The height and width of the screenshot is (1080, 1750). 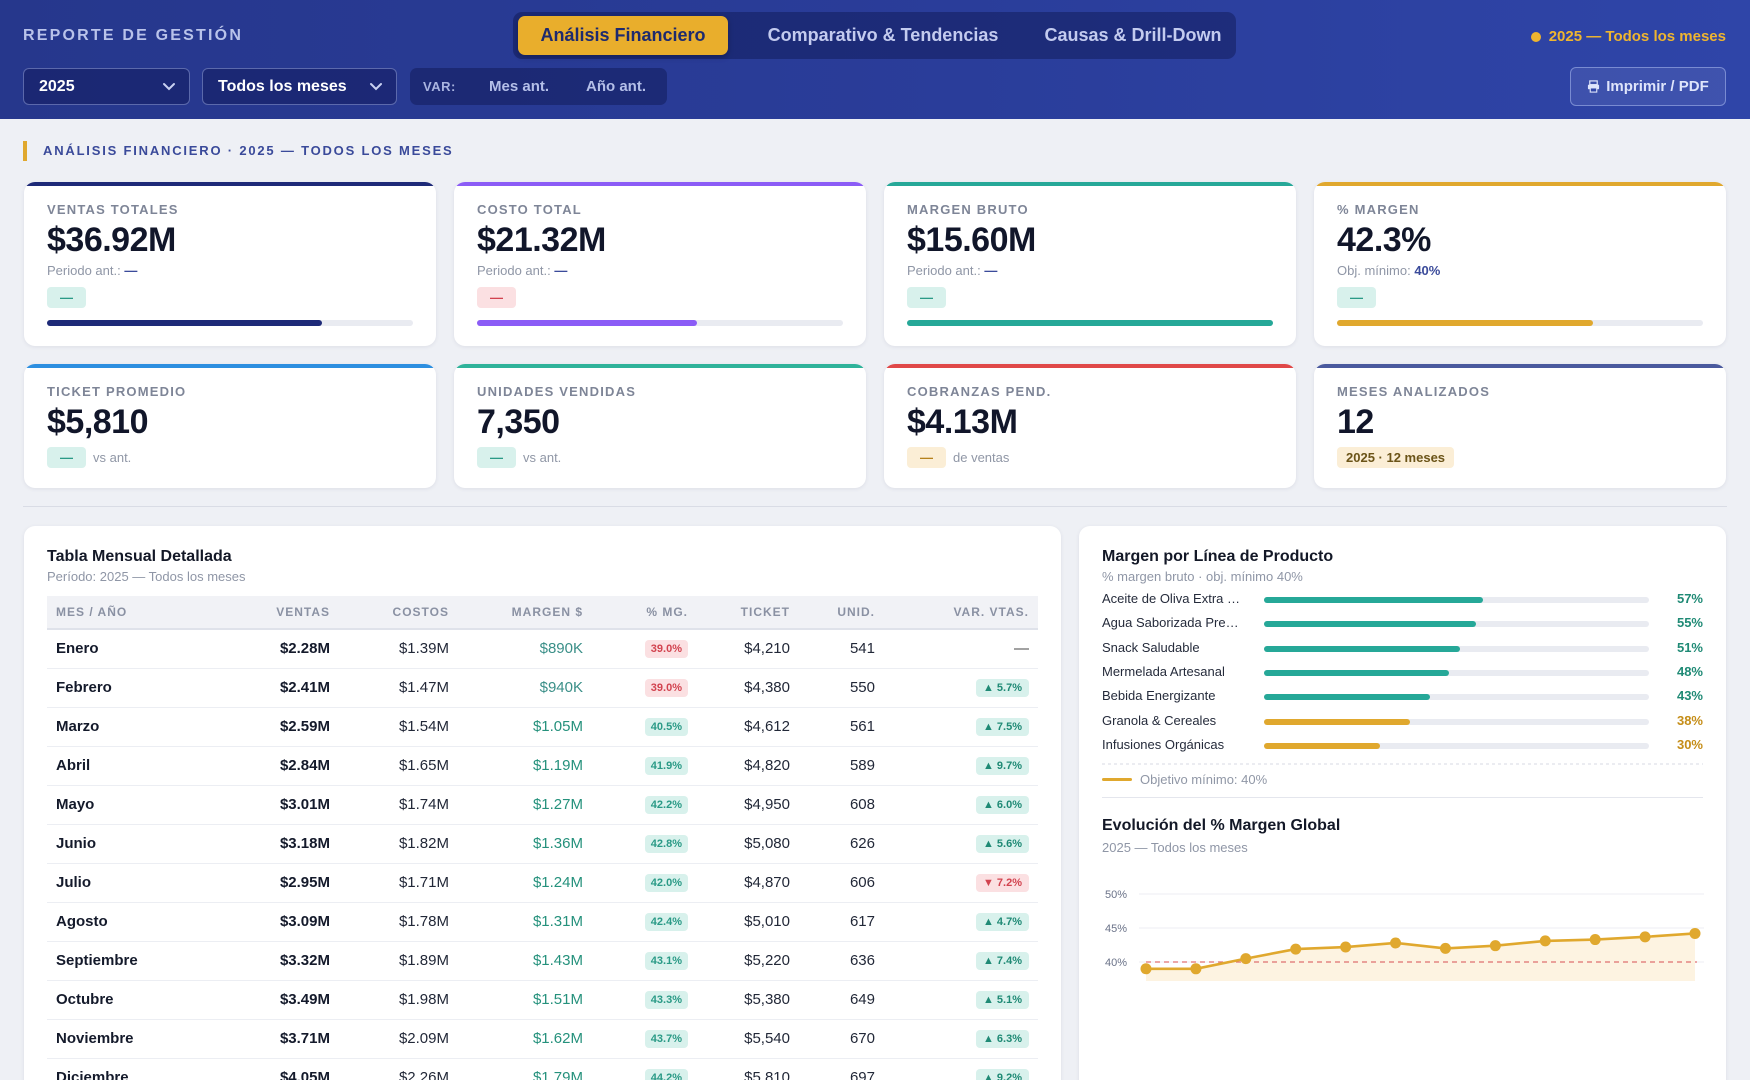 What do you see at coordinates (525, 961) in the screenshot?
I see `cell-margen: $1.43M` at bounding box center [525, 961].